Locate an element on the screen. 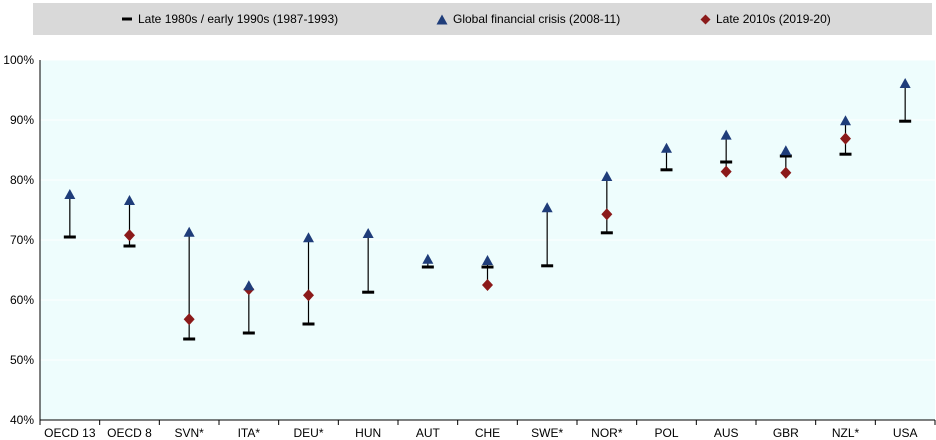 The height and width of the screenshot is (440, 936). dash-marker-icon is located at coordinates (127, 19).